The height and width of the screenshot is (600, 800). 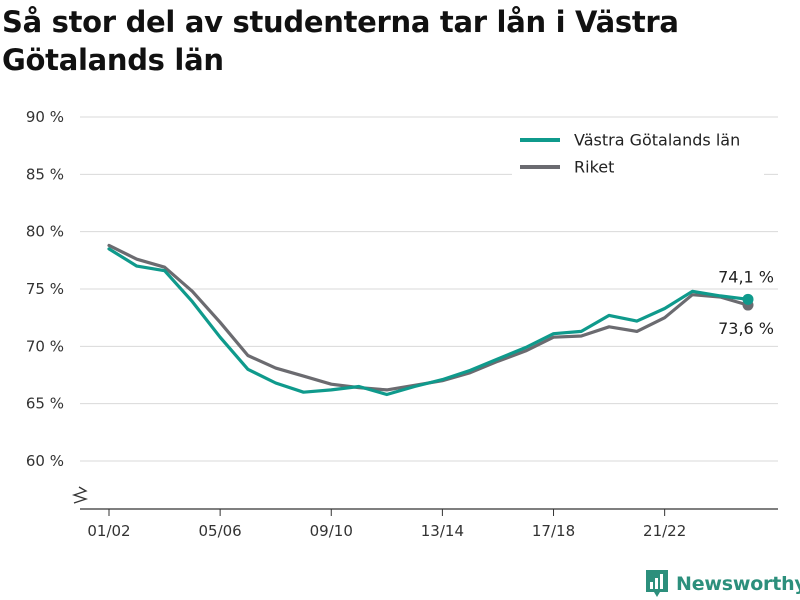 I want to click on legend-label-riket: Riket, so click(x=594, y=167).